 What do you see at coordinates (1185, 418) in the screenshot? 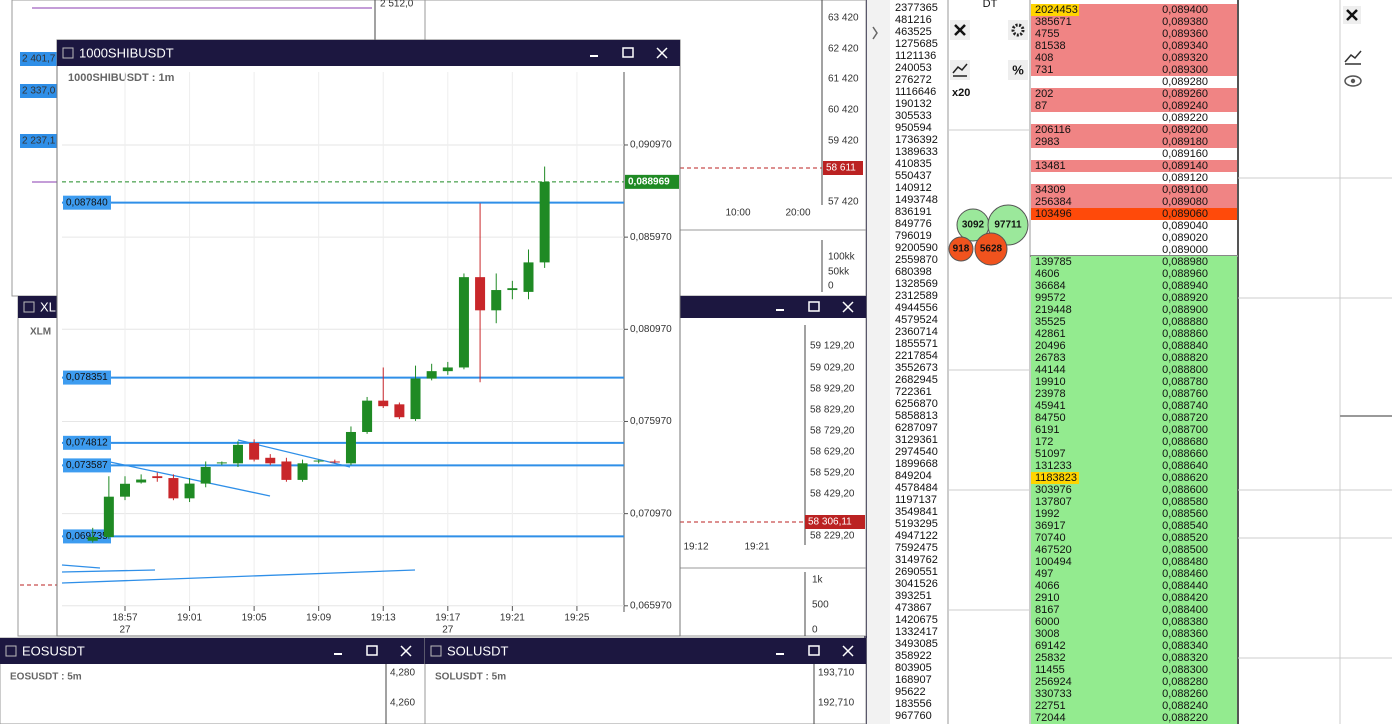
I see `book-price: 0,088720` at bounding box center [1185, 418].